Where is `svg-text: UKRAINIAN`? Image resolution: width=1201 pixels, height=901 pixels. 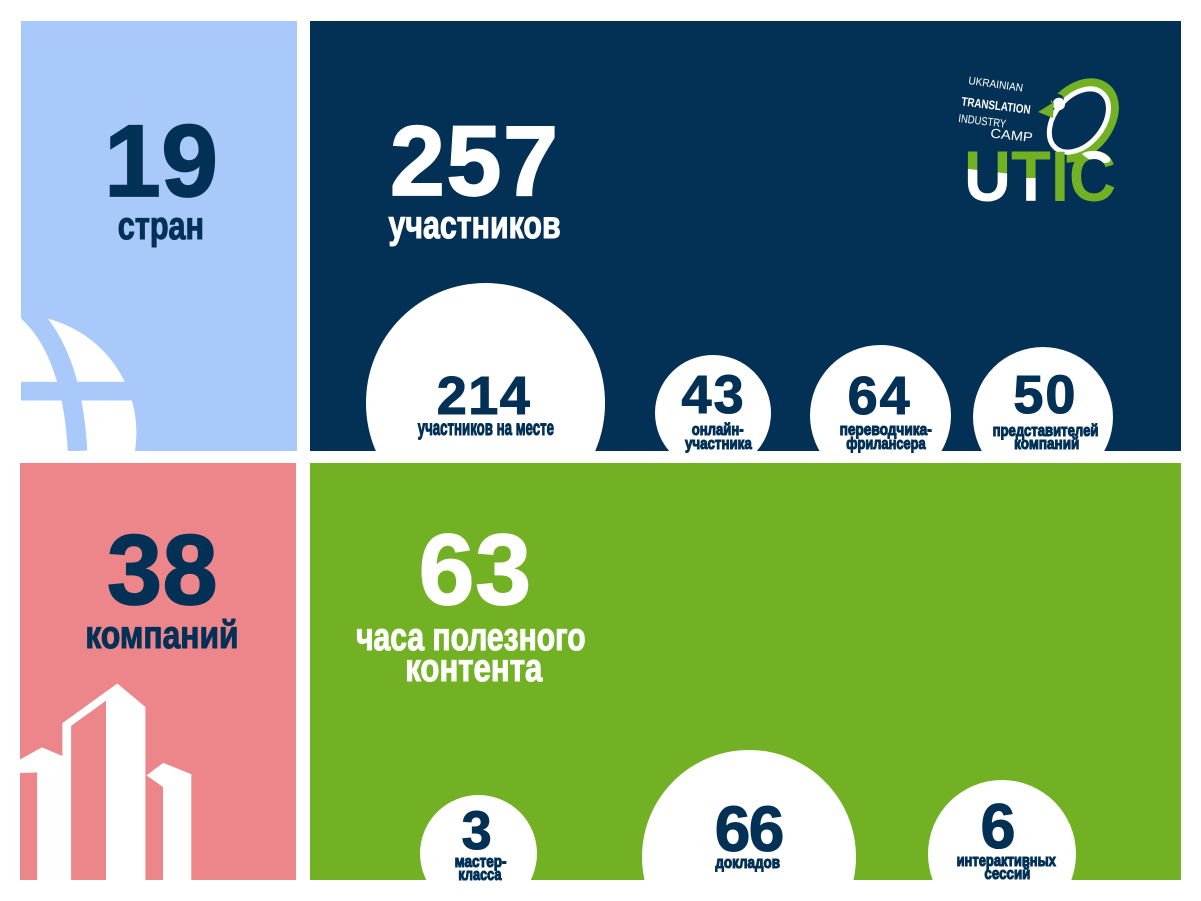 svg-text: UKRAINIAN is located at coordinates (996, 85).